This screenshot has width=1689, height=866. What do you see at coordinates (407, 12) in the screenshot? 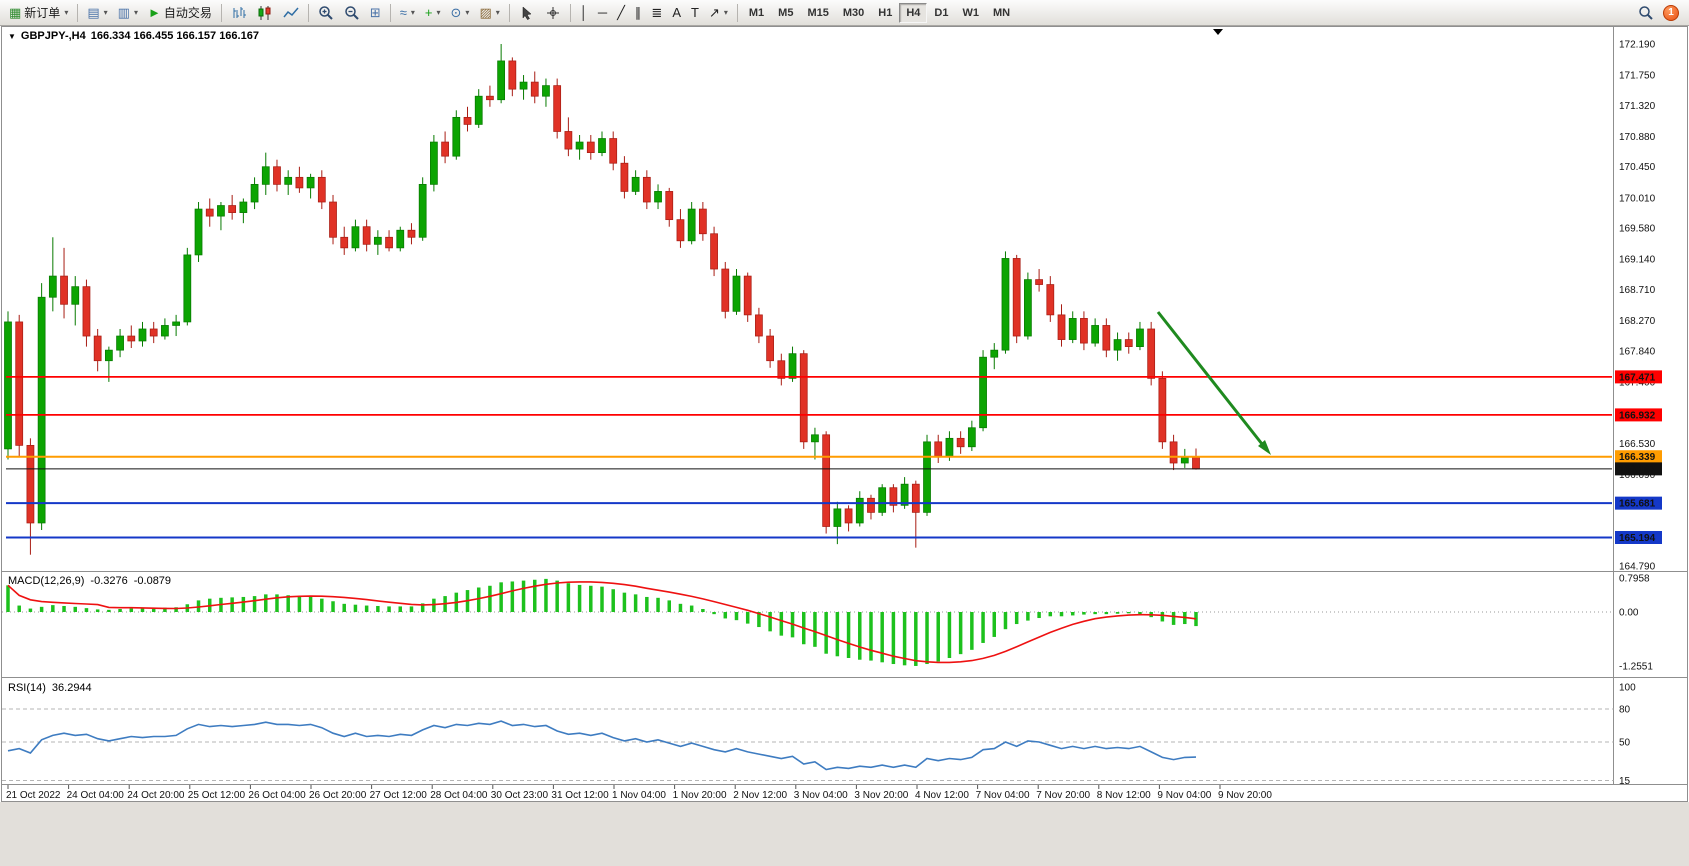
I see `indicators-button: ≈ ▾` at bounding box center [407, 12].